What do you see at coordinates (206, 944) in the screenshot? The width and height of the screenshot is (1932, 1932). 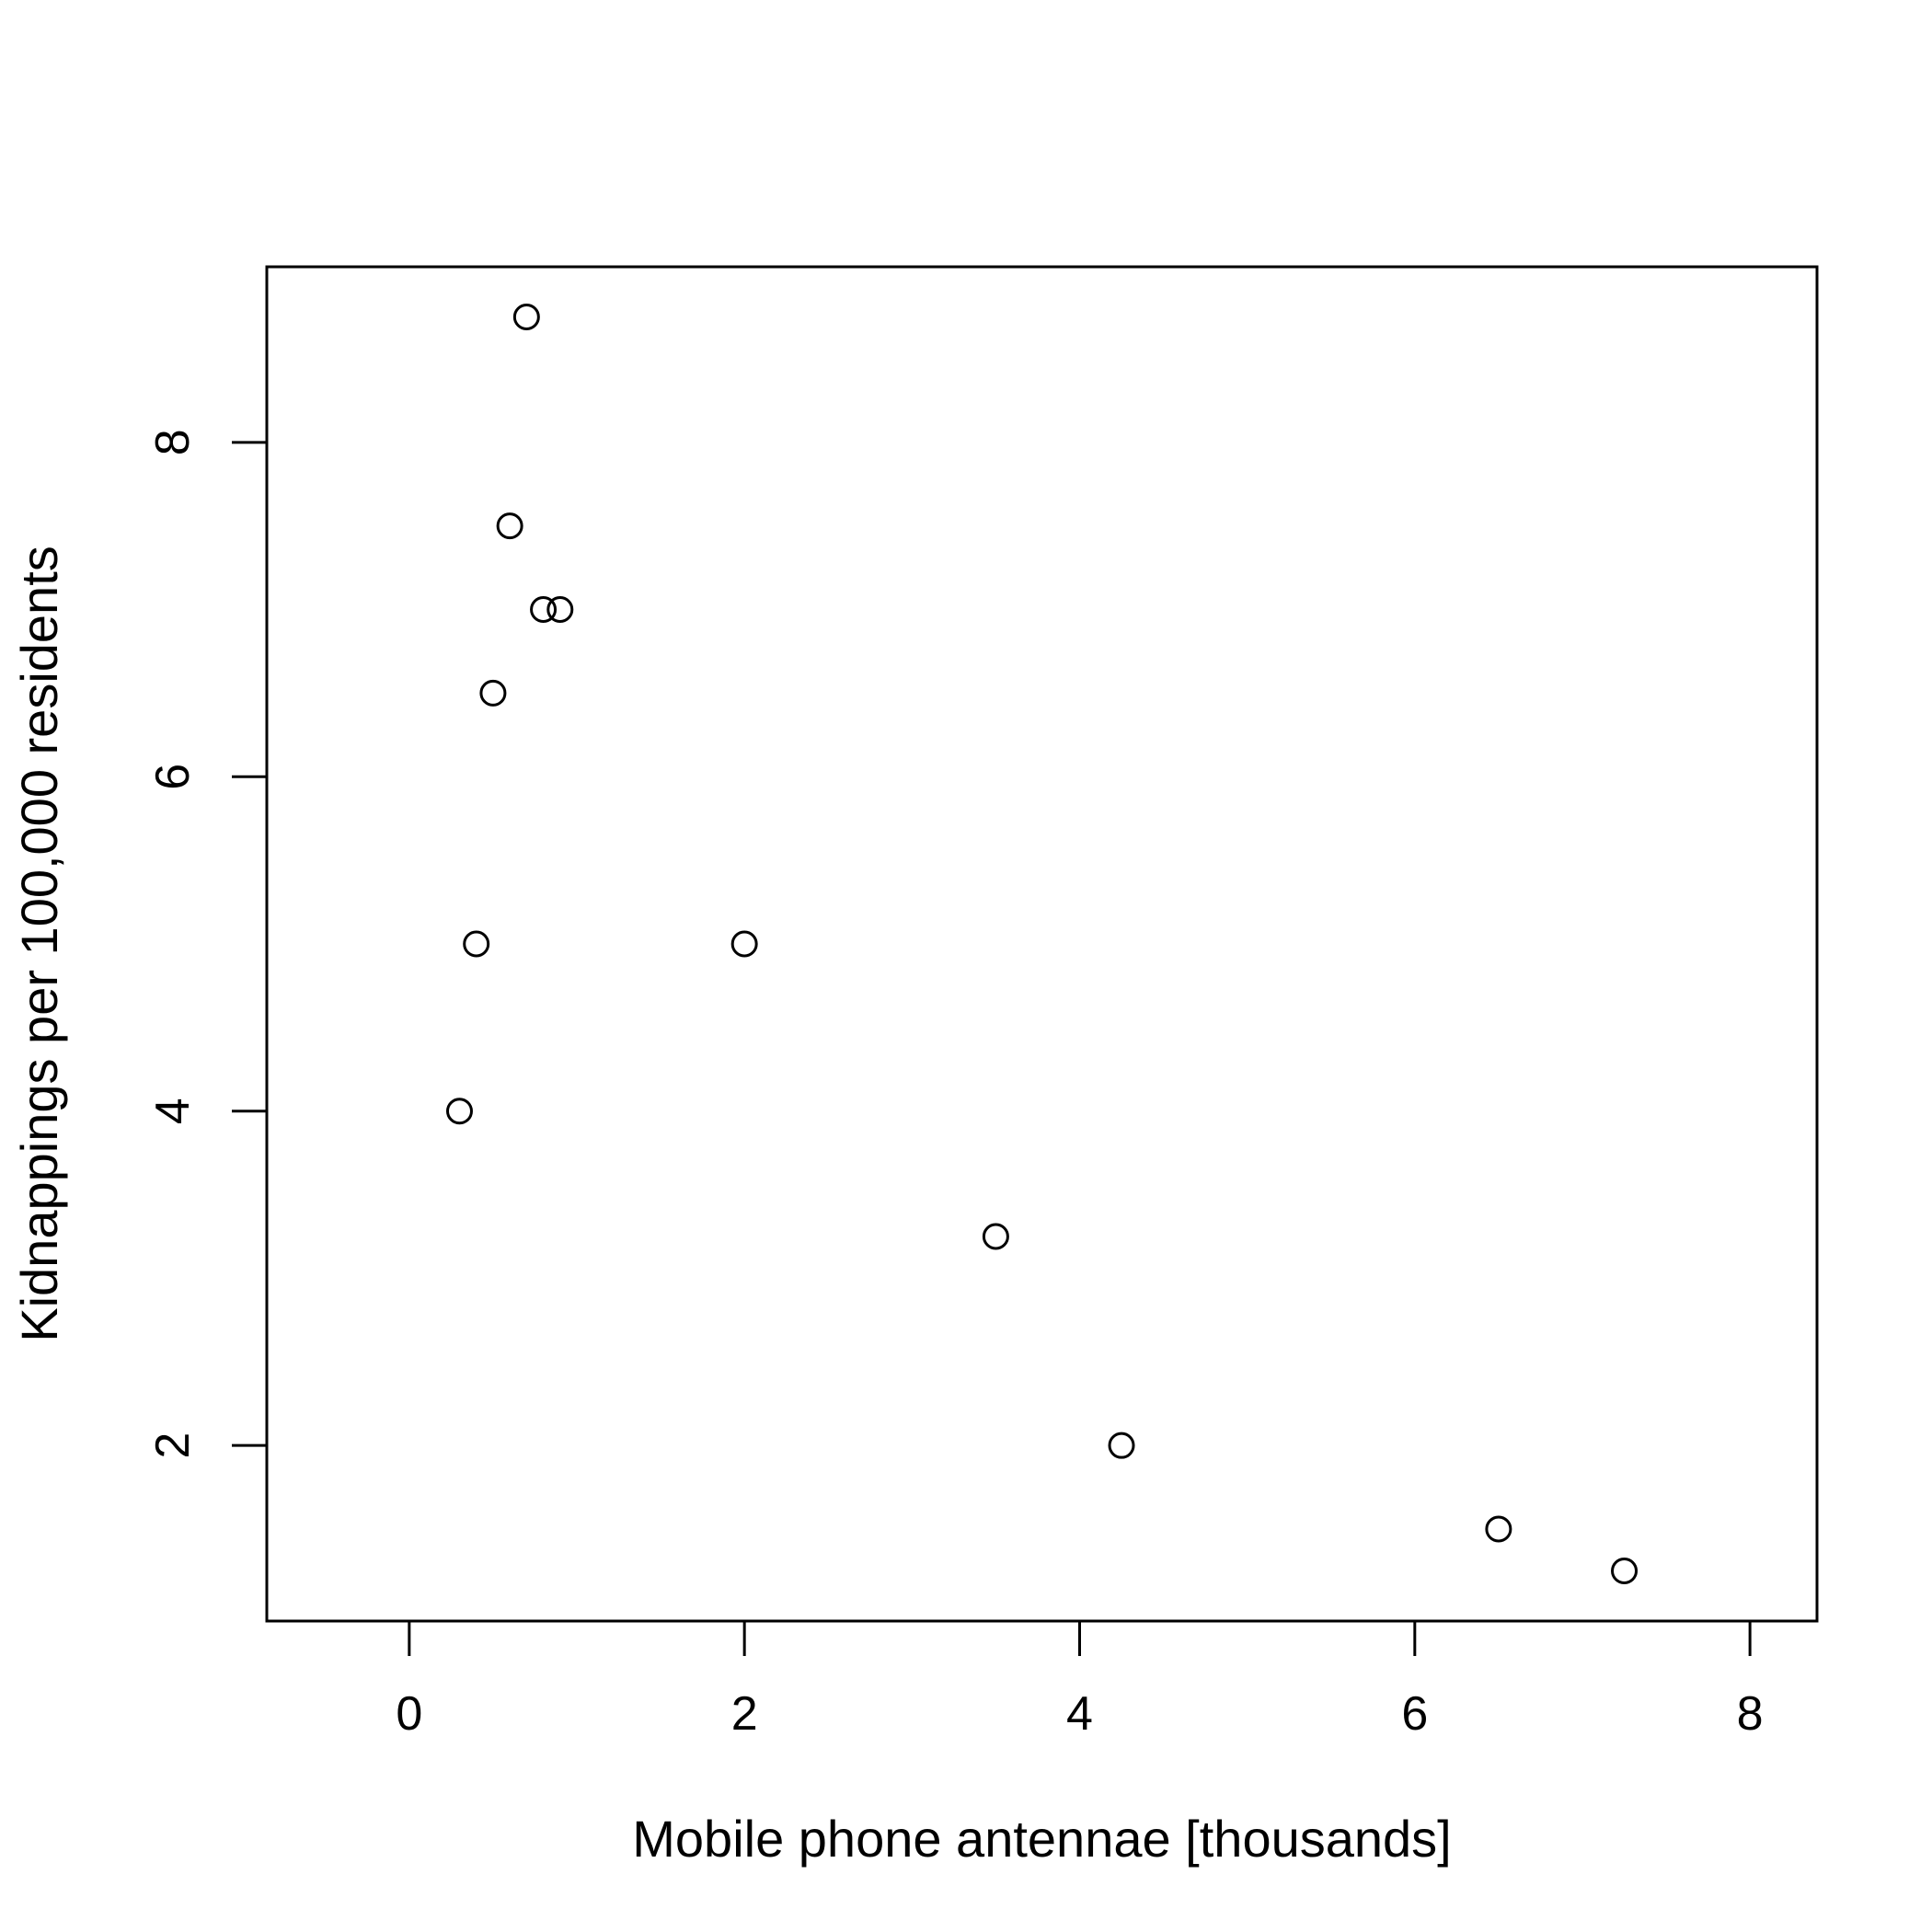 I see `y-axis: 2 4 6 8` at bounding box center [206, 944].